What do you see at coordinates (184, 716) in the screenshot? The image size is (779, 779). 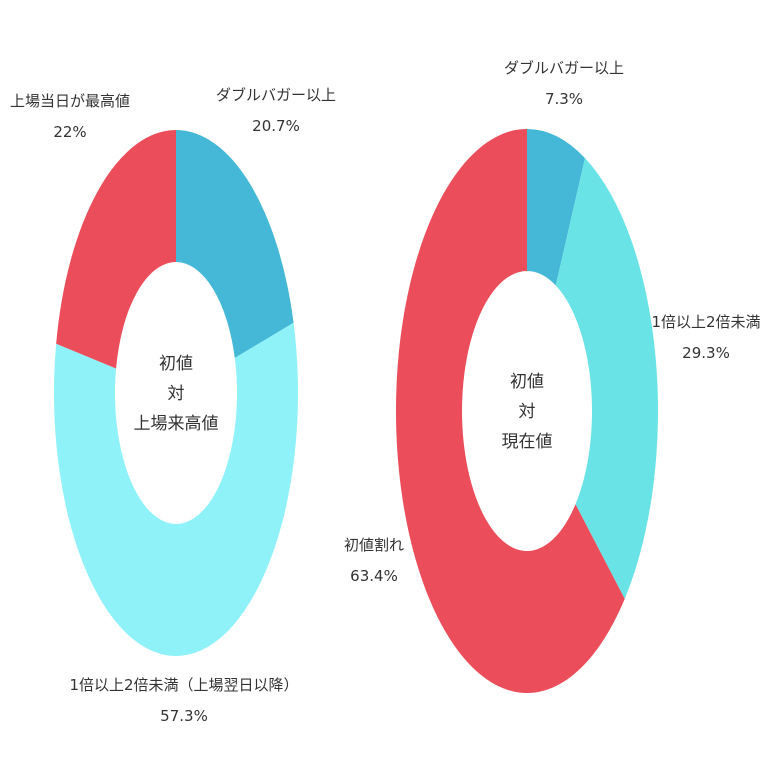 I see `chart1-slice-2-value: 57.3%` at bounding box center [184, 716].